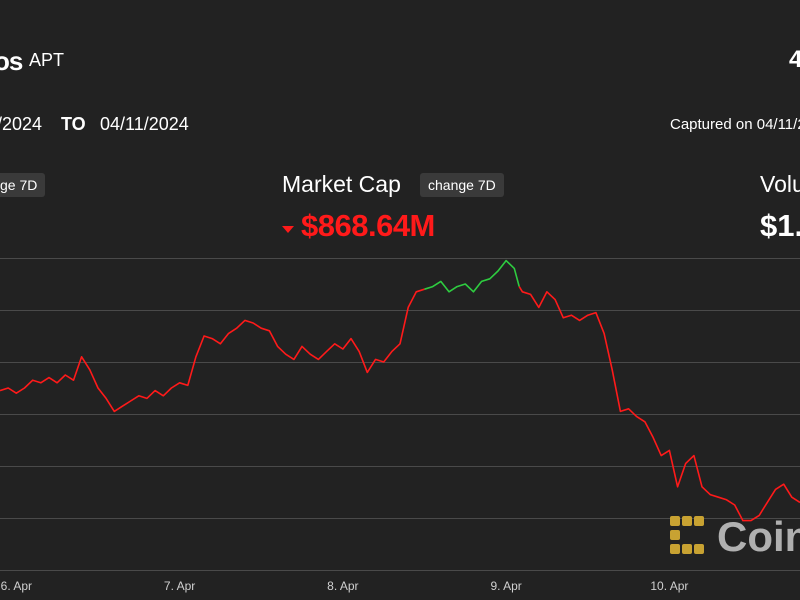 This screenshot has height=600, width=800. Describe the element at coordinates (47, 60) in the screenshot. I see `asset-symbol: APT` at that location.